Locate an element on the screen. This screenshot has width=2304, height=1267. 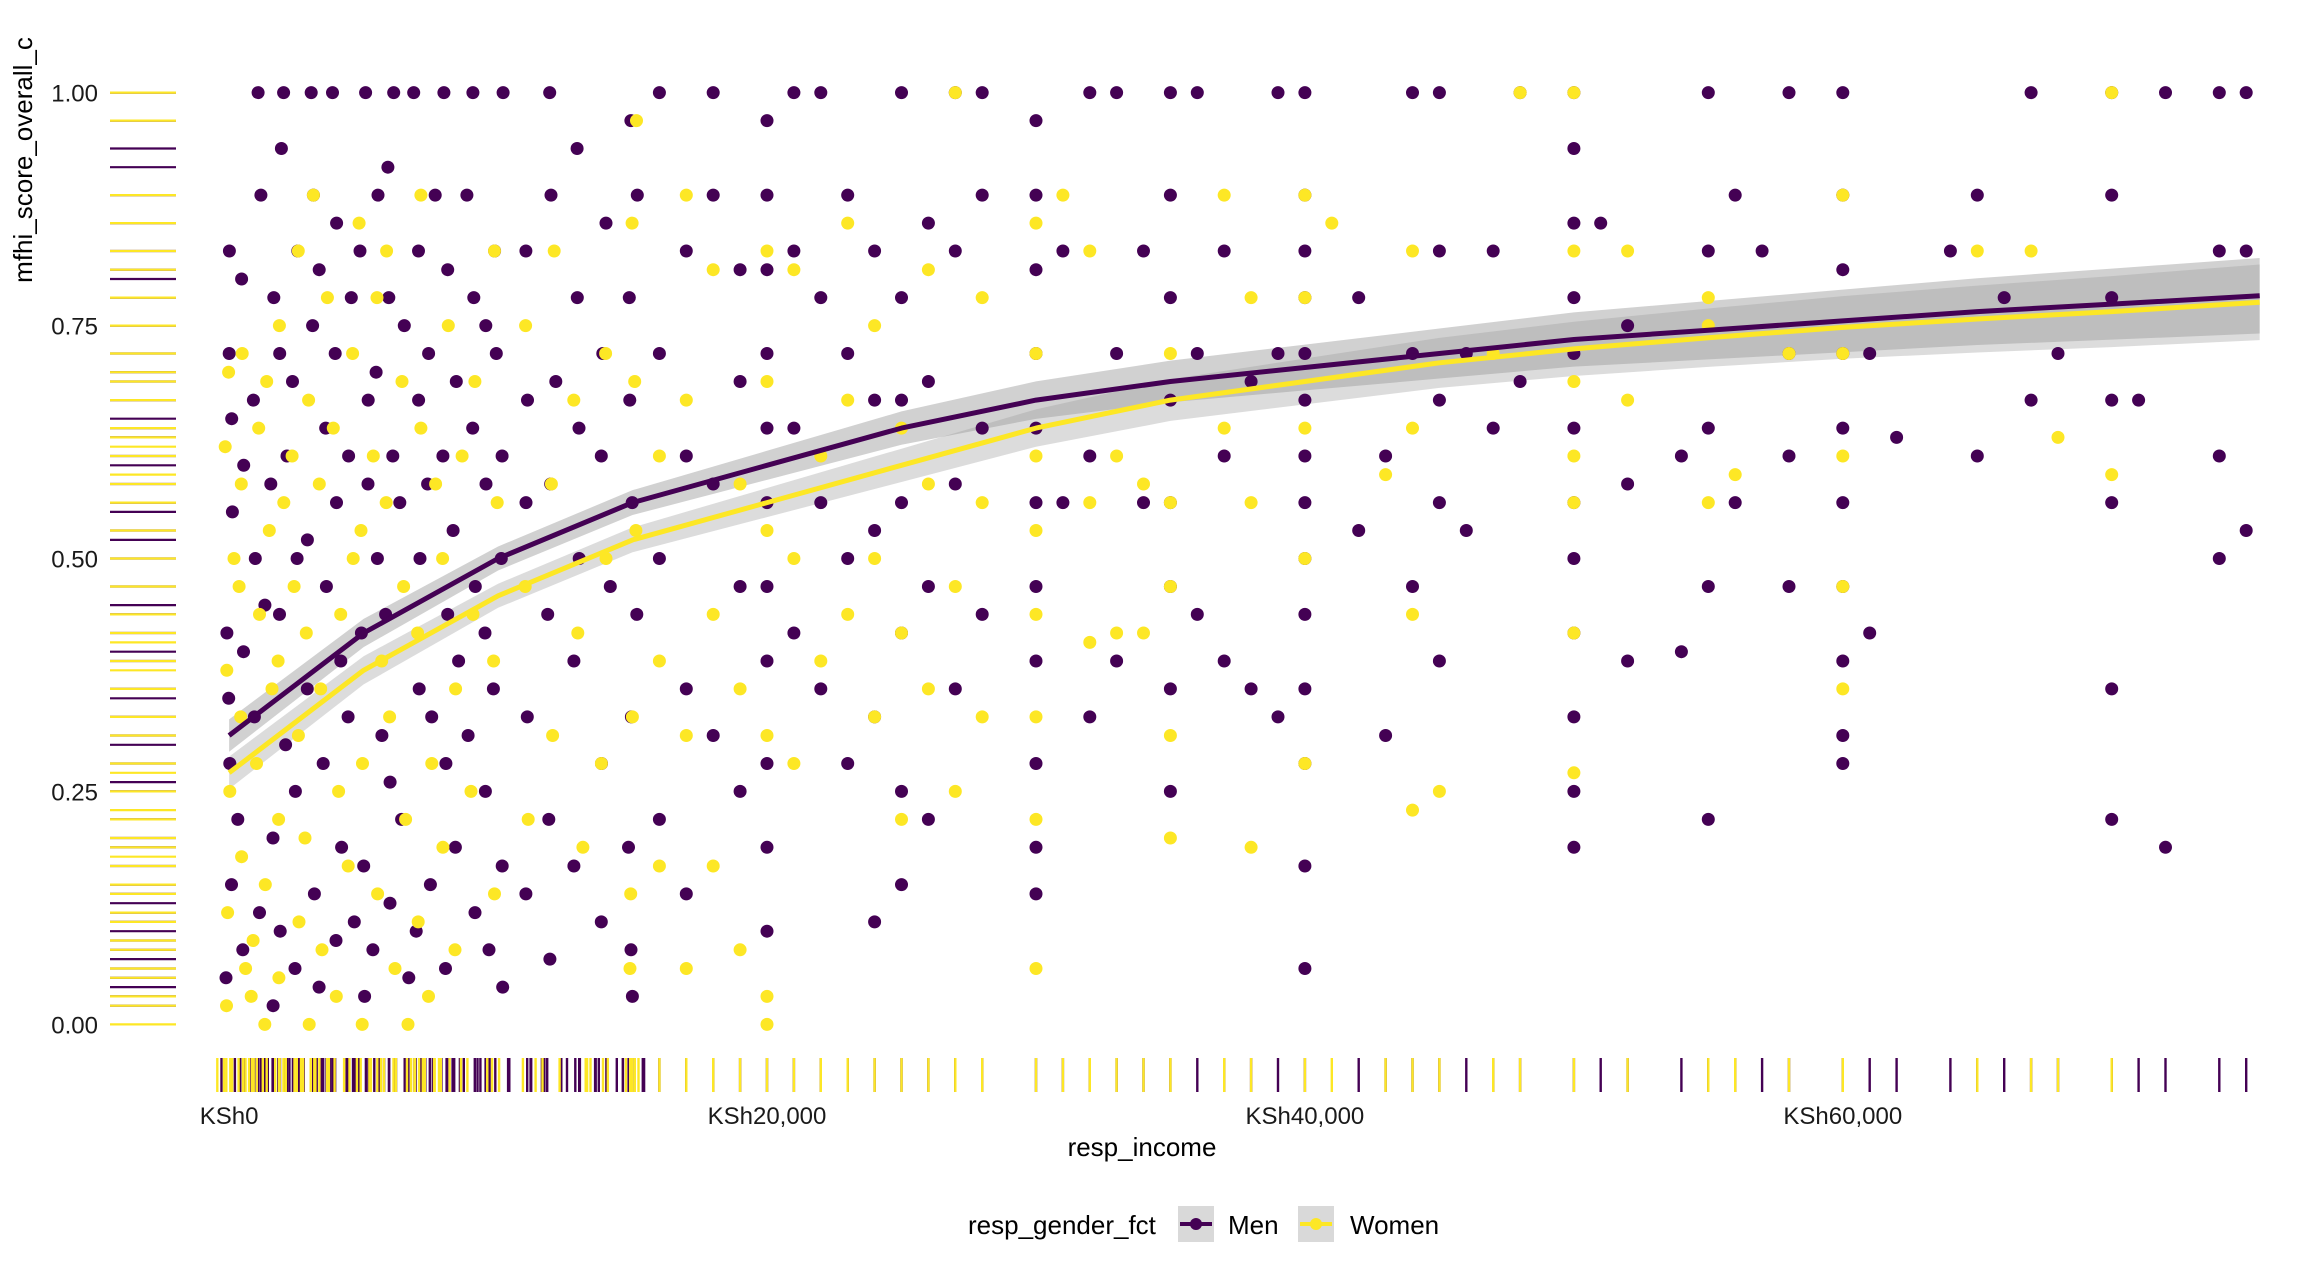
y-axis-title: mfhi_score_overall_c is located at coordinates (23, 160).